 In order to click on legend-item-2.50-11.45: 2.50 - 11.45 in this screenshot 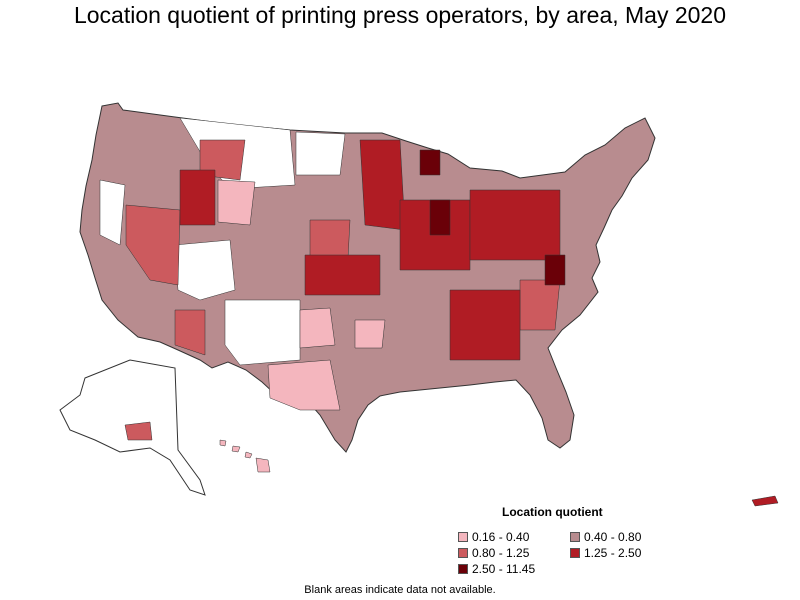, I will do `click(496, 569)`.